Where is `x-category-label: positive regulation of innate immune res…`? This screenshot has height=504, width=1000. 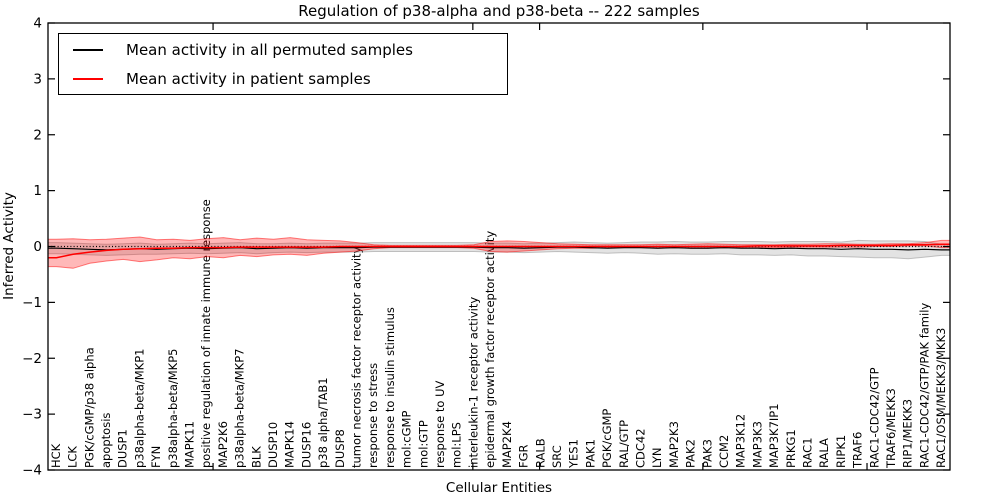
x-category-label: positive regulation of innate immune res… is located at coordinates (206, 333).